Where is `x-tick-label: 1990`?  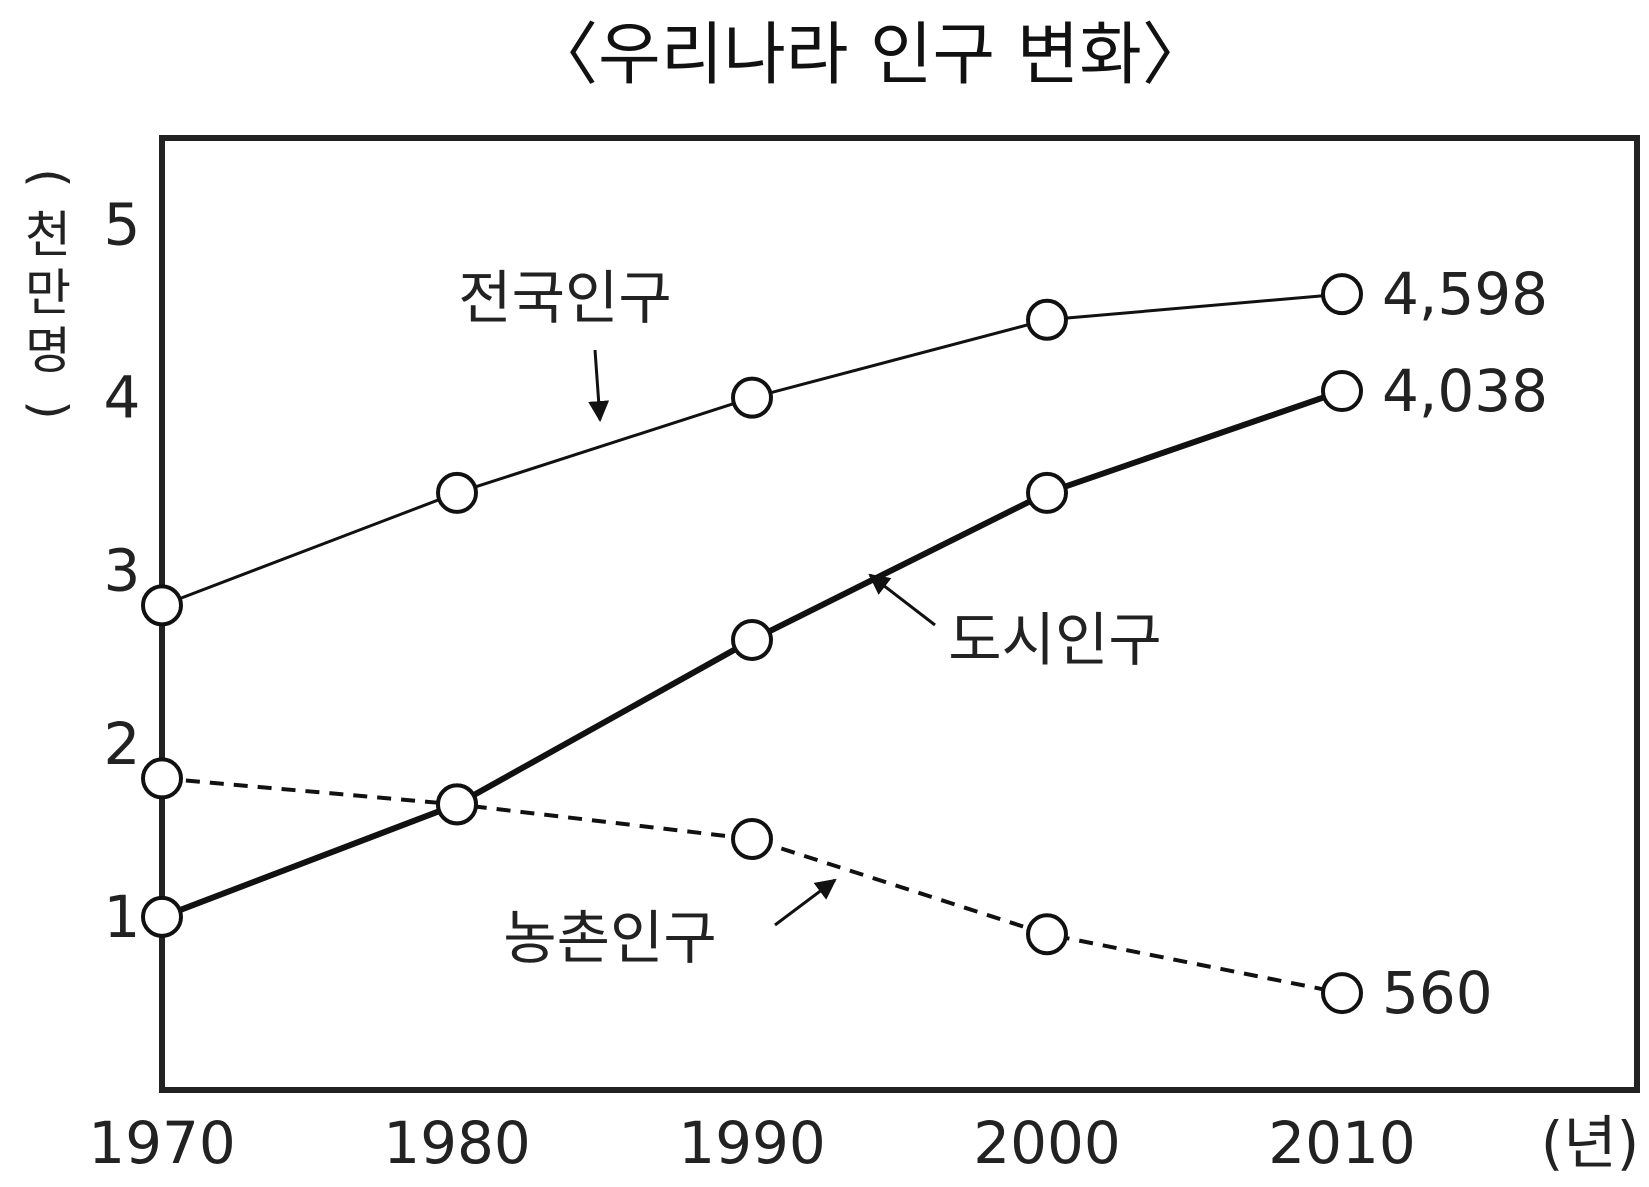
x-tick-label: 1990 is located at coordinates (752, 1143).